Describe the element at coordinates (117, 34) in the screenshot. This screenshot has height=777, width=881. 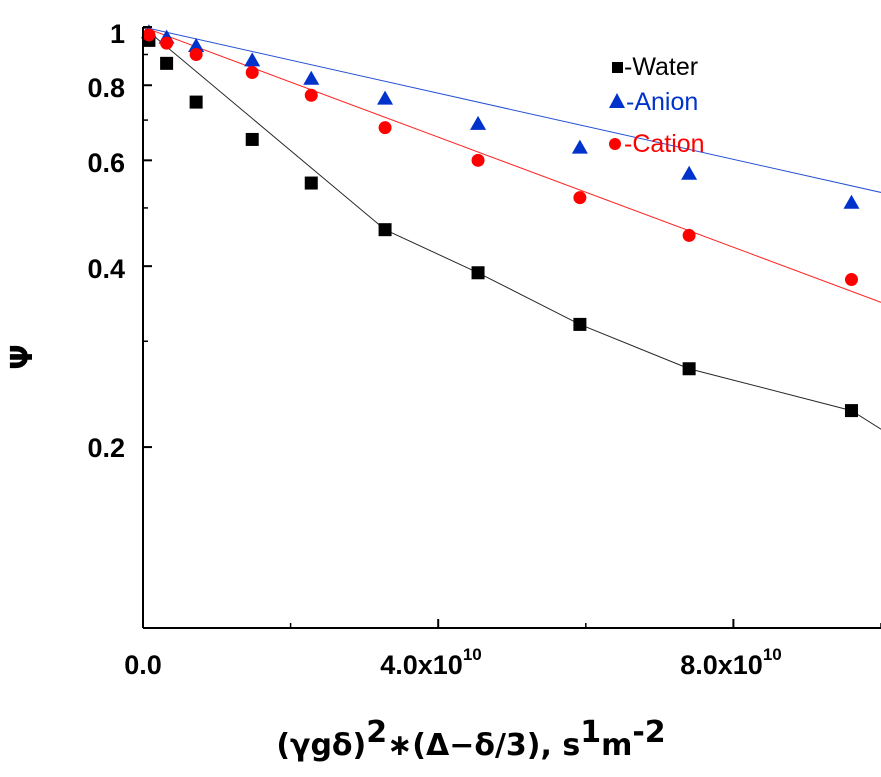
I see `y-tick-label-1: 1` at that location.